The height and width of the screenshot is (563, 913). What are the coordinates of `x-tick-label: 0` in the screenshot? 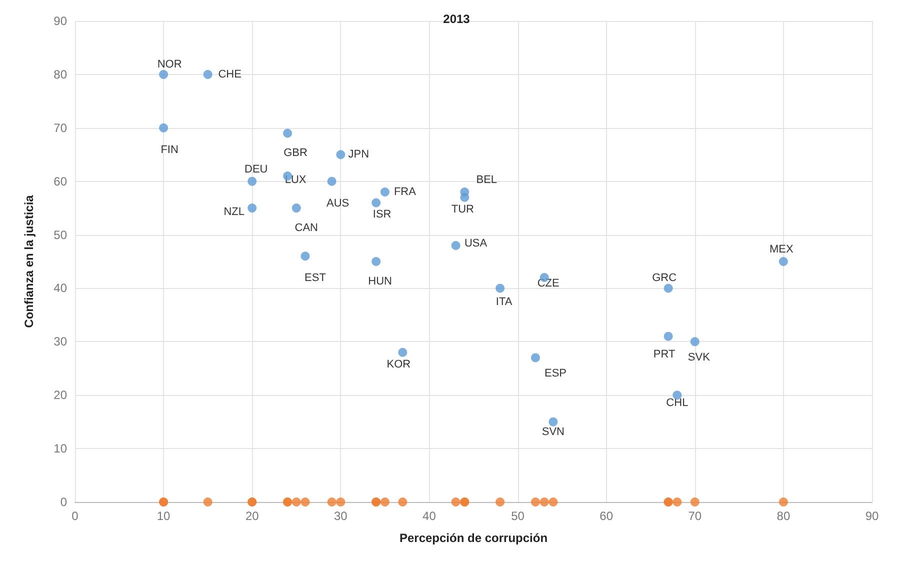 It's located at (75, 516).